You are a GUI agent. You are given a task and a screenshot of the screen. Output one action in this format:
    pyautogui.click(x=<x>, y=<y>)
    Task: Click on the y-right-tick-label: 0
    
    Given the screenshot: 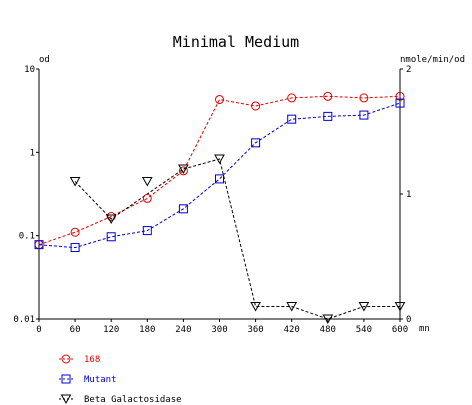 What is the action you would take?
    pyautogui.click(x=408, y=320)
    